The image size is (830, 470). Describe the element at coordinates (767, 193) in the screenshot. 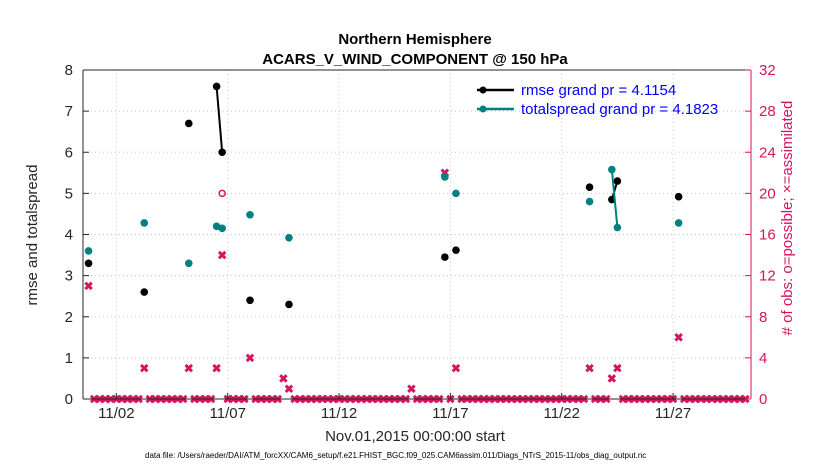

I see `y2-tick-label: 20` at that location.